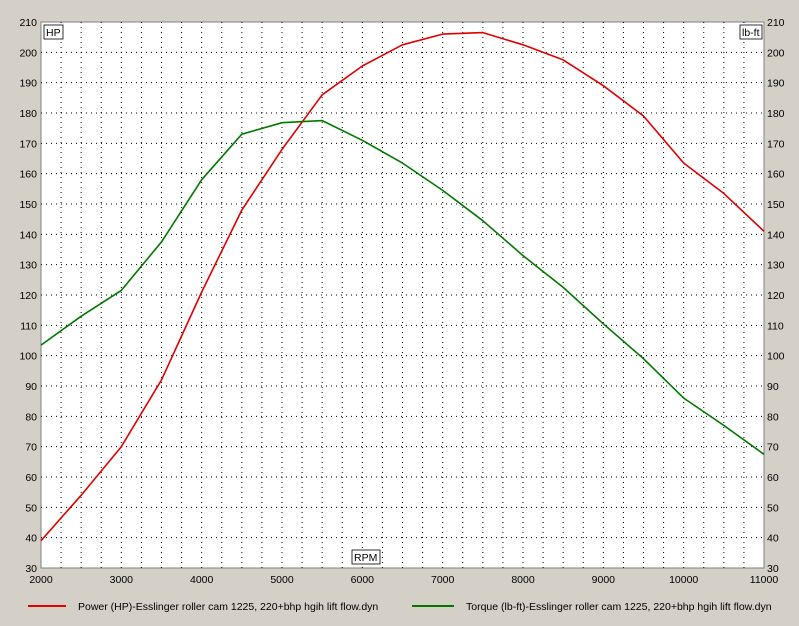 The image size is (799, 626). What do you see at coordinates (28, 205) in the screenshot?
I see `y-tick-label-left: 150` at bounding box center [28, 205].